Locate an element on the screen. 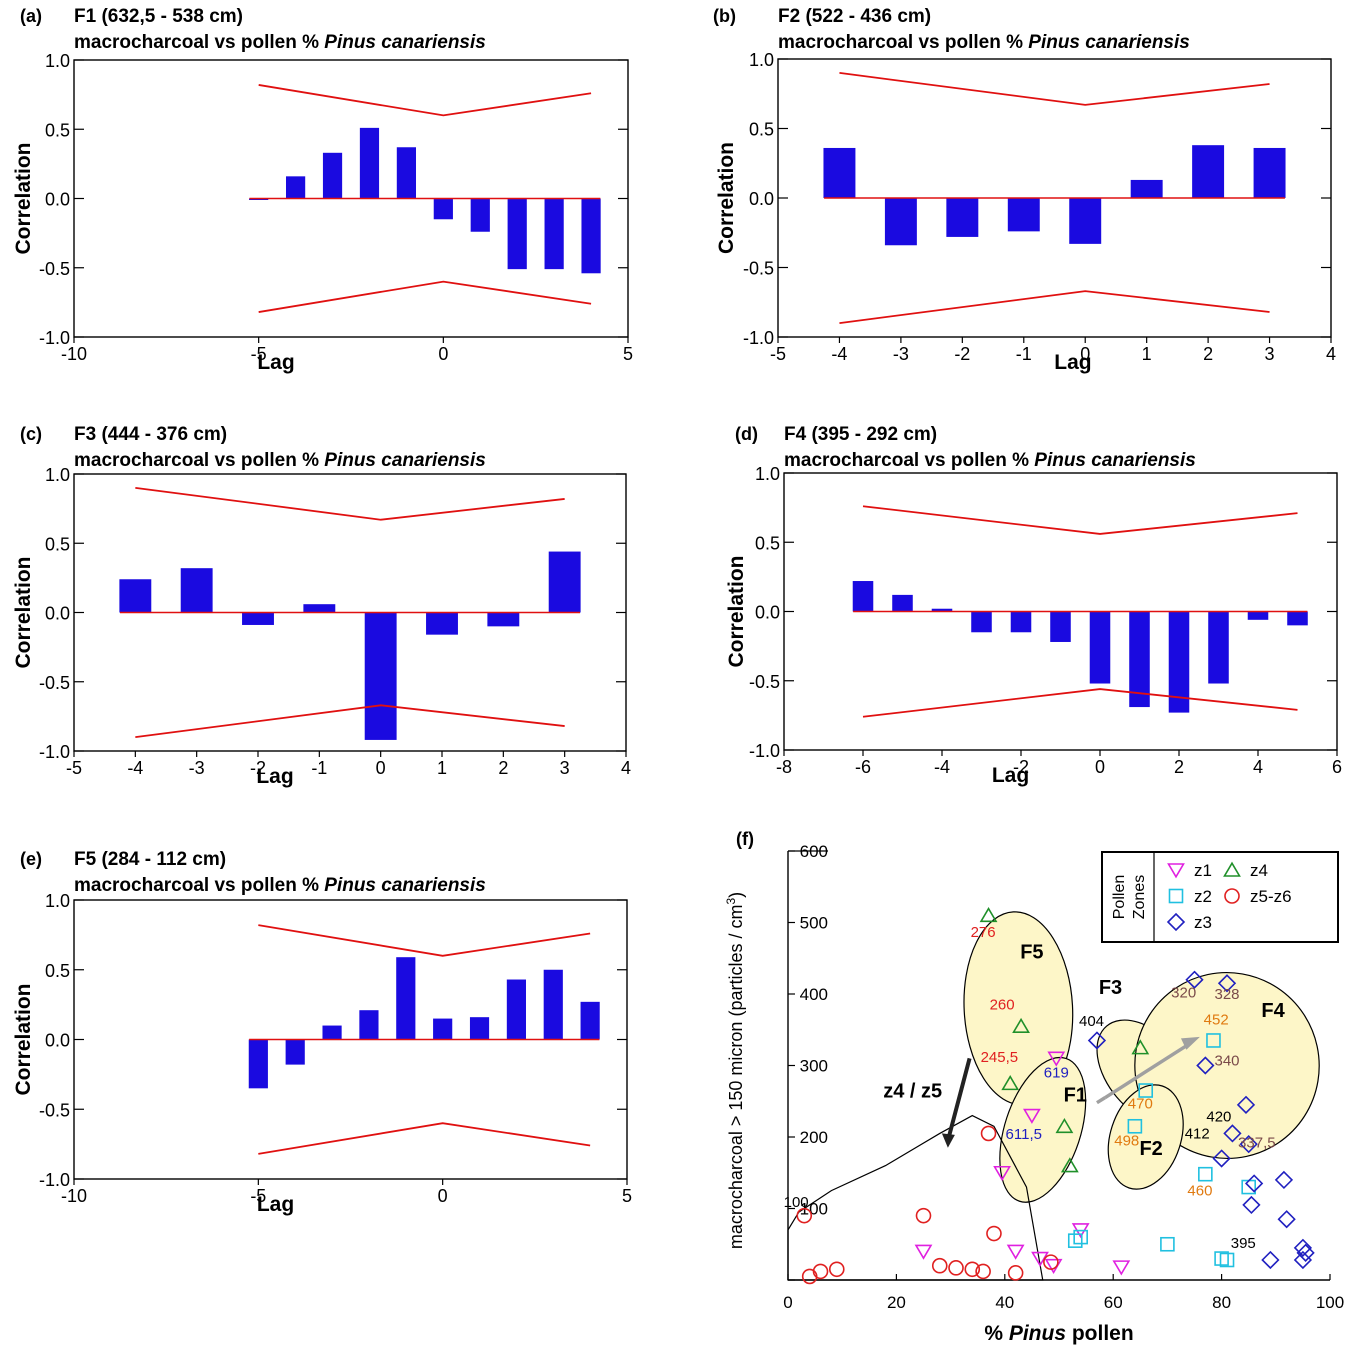  chart-title: F4 (395 - 292 cm) is located at coordinates (860, 434).